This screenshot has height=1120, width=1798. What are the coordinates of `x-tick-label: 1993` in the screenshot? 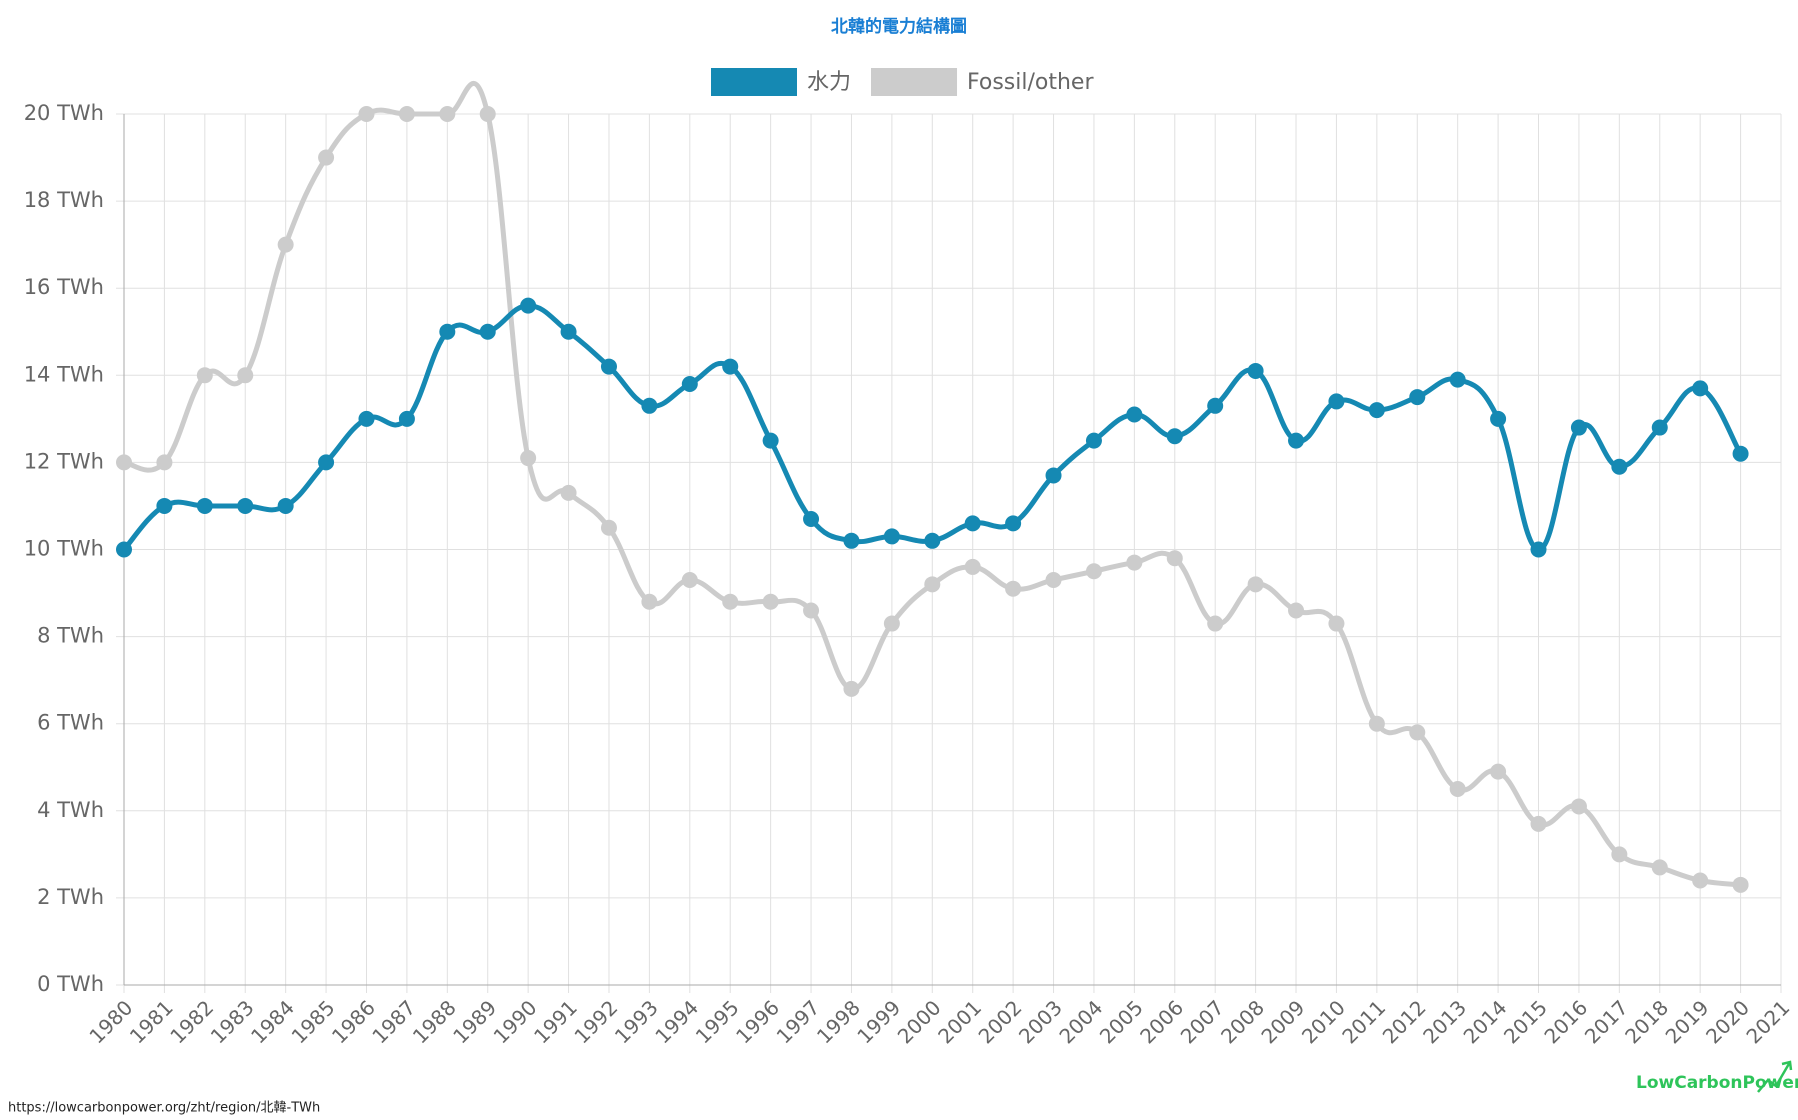 It's located at (636, 1021).